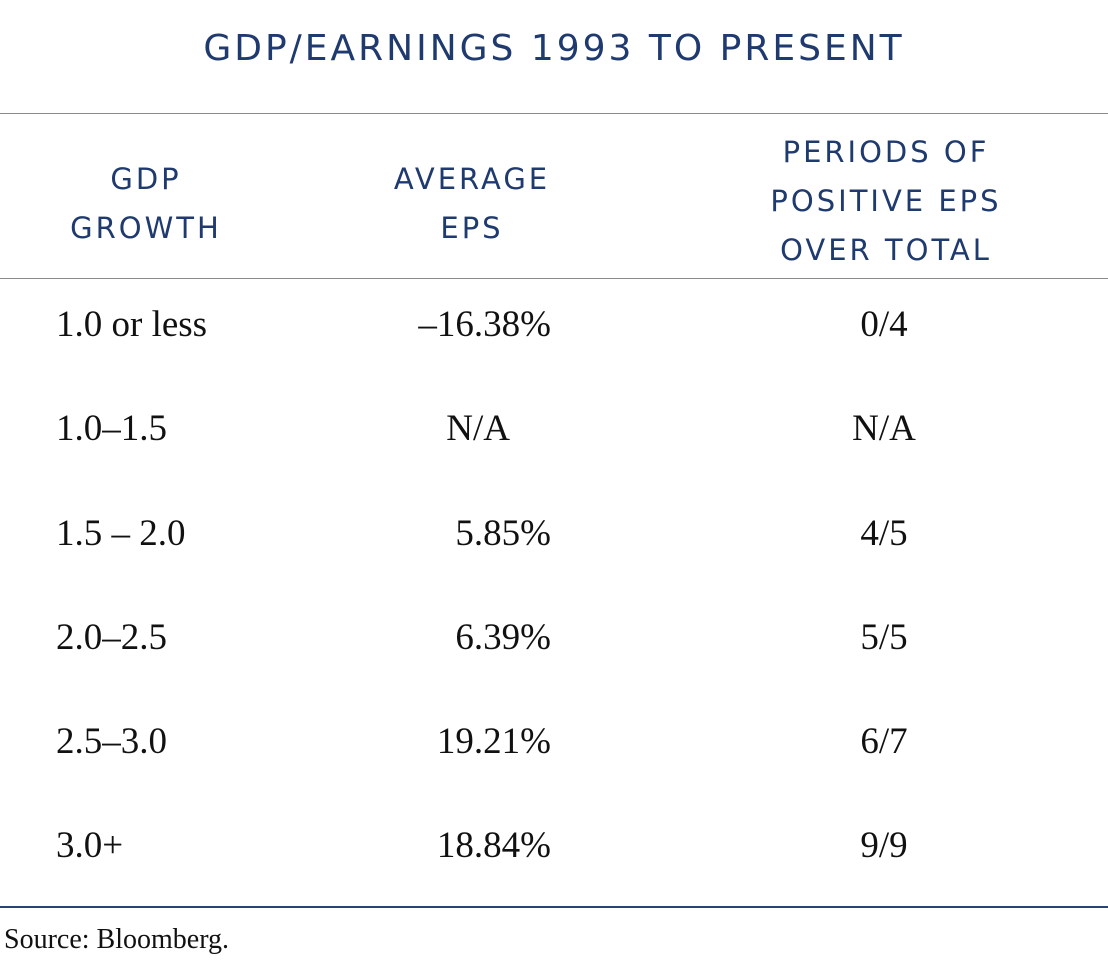 Image resolution: width=1108 pixels, height=963 pixels. What do you see at coordinates (886, 250) in the screenshot?
I see `header-periods-line-3: OVER TOTAL` at bounding box center [886, 250].